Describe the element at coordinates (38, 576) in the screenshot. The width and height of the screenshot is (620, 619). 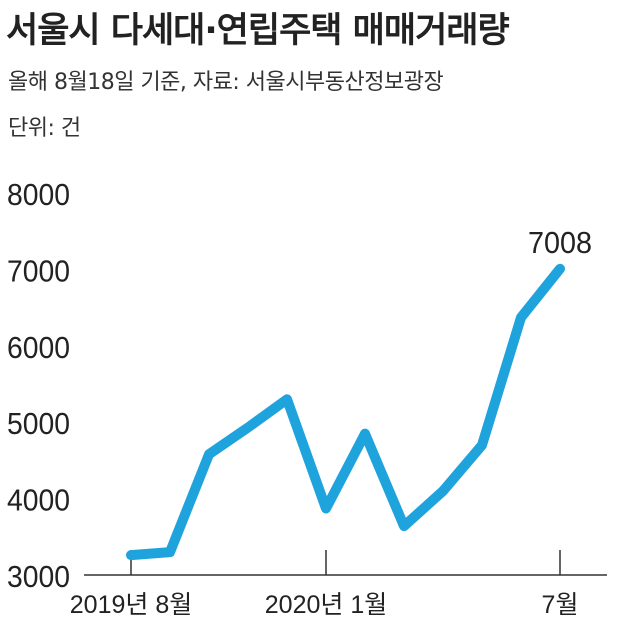
I see `y-tick-label: 3000` at that location.